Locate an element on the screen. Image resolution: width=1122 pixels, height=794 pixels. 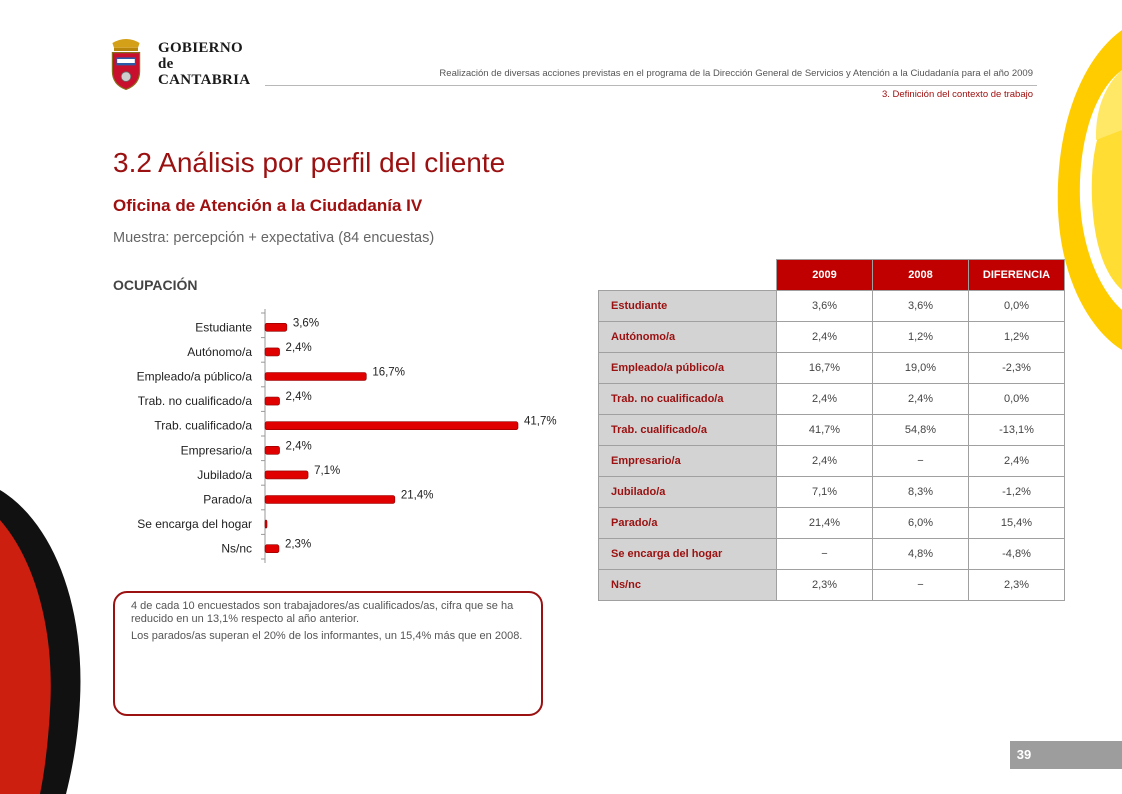
row-label: Empleado/a público/a is located at coordinates (687, 368).